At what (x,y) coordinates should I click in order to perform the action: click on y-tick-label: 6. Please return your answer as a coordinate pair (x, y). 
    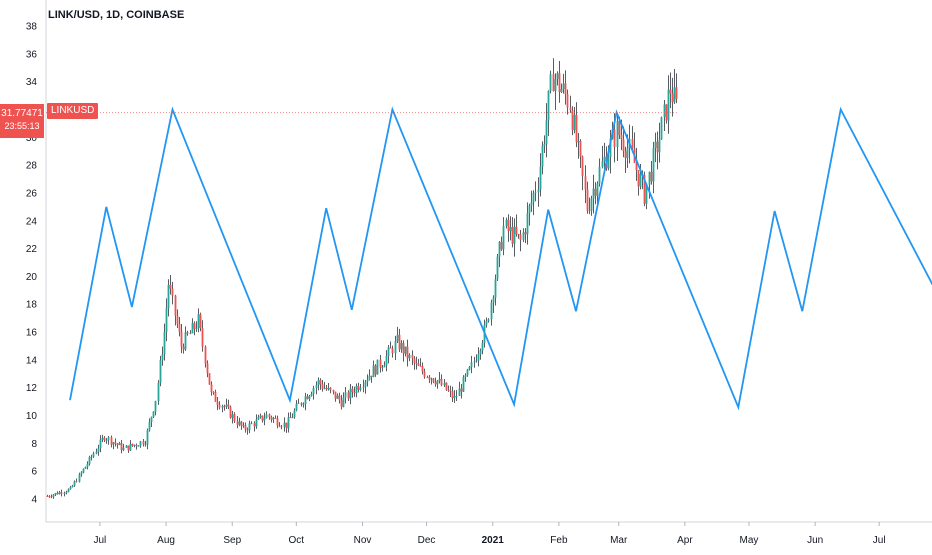
    Looking at the image, I should click on (34, 472).